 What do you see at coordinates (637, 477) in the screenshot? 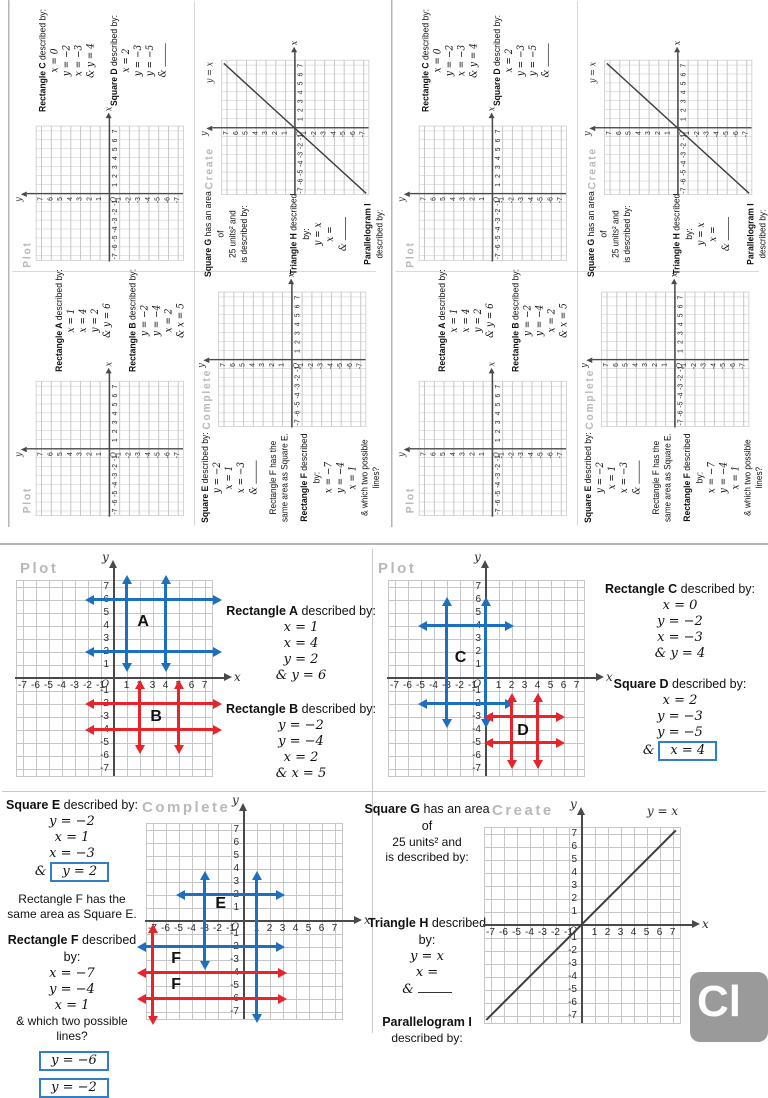
I see `worksheet-line: &y = 2` at bounding box center [637, 477].